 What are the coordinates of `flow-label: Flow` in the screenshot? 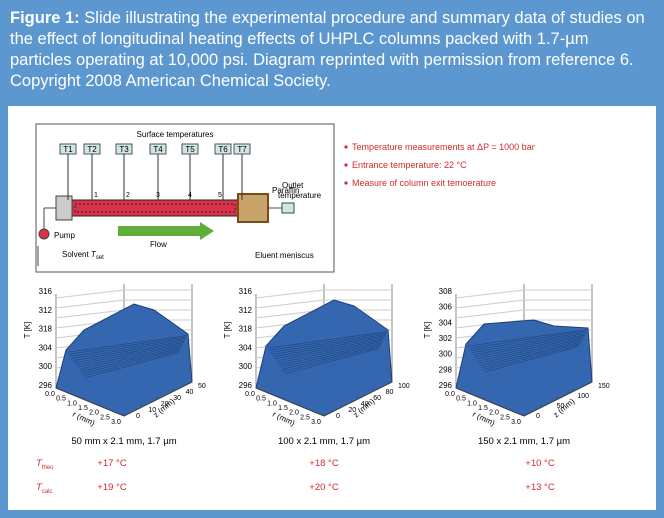 It's located at (158, 244).